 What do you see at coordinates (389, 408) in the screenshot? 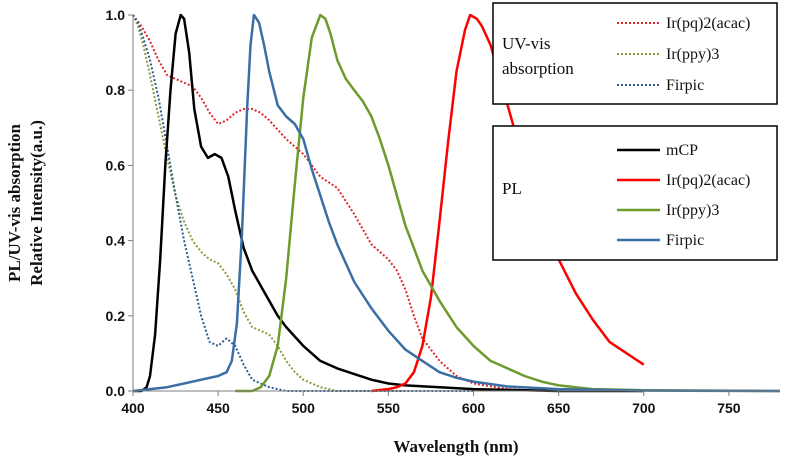
I see `x-tick-label: 550` at bounding box center [389, 408].